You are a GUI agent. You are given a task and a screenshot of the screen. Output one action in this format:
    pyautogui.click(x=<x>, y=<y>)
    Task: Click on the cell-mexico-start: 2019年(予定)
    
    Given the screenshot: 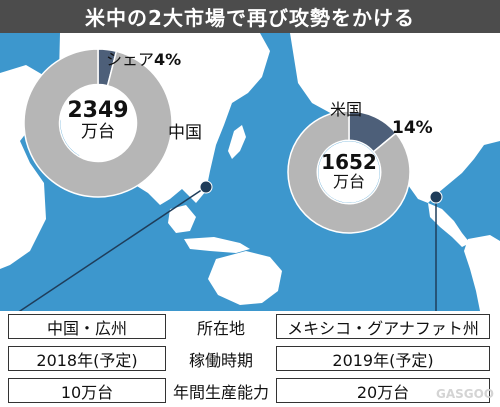 What is the action you would take?
    pyautogui.click(x=383, y=358)
    